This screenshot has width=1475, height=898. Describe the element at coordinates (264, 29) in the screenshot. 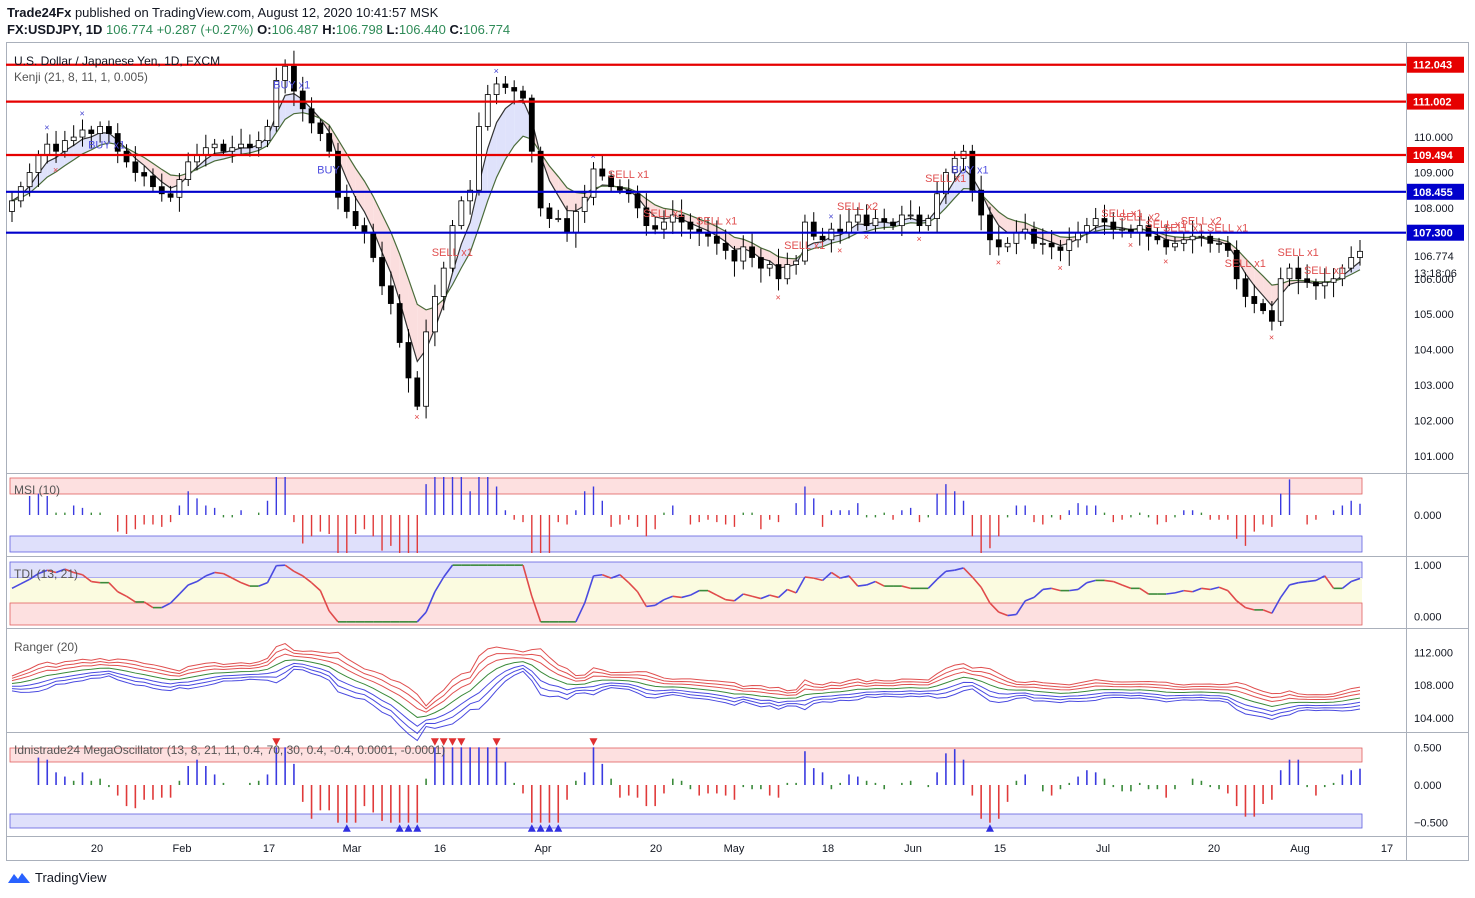

I see `open-label: O:` at that location.